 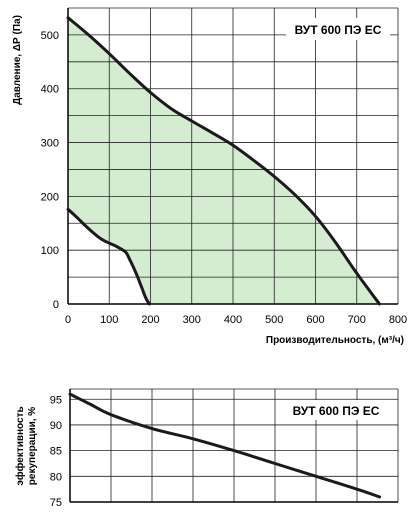 What do you see at coordinates (233, 320) in the screenshot?
I see `x-tick-label: 400` at bounding box center [233, 320].